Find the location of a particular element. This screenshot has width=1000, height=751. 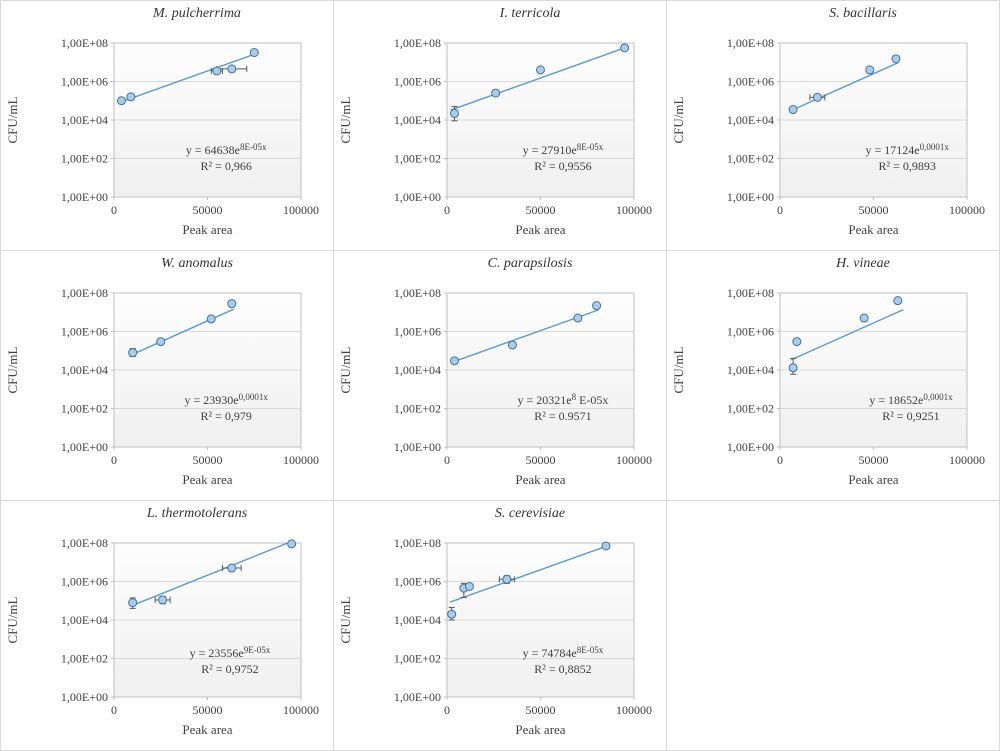

chart-title: C. parapsilosis is located at coordinates (530, 263).